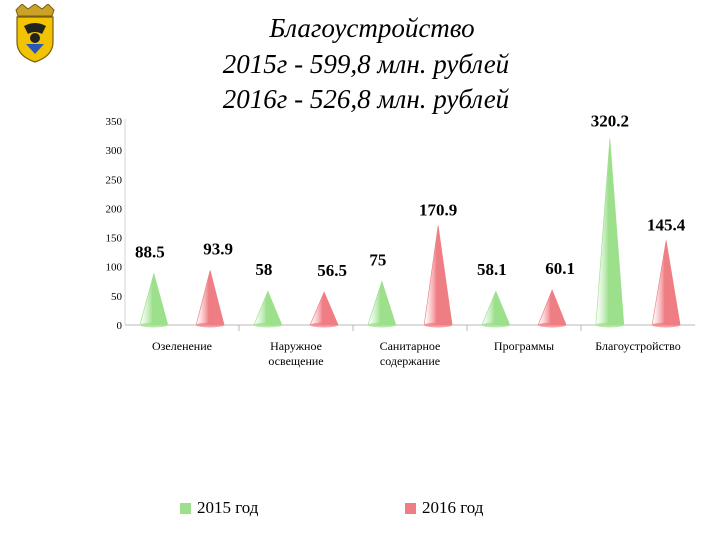  I want to click on y-tick-label: 250, so click(114, 180).